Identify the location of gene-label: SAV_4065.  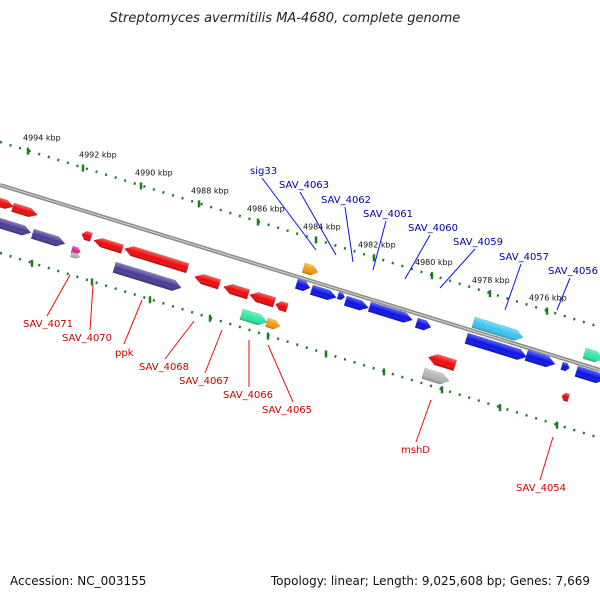
(287, 380).